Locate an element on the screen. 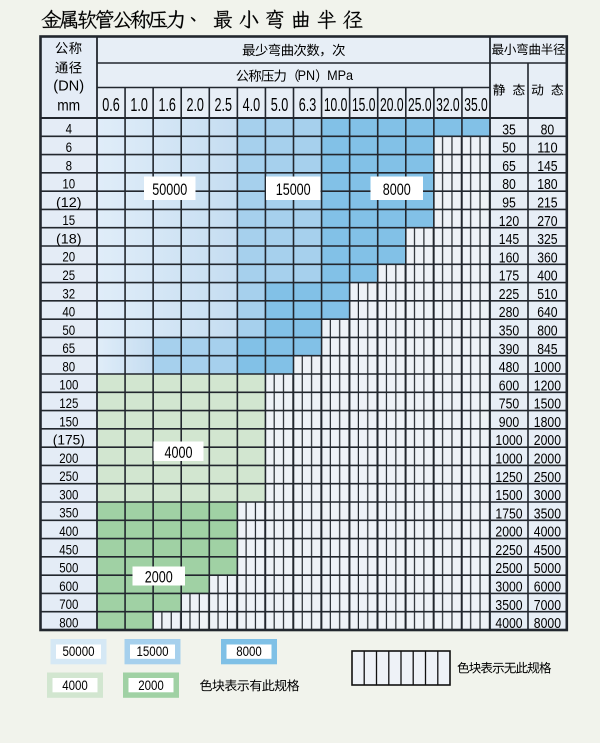 This screenshot has height=743, width=600. svg-text: 5.0 is located at coordinates (280, 105).